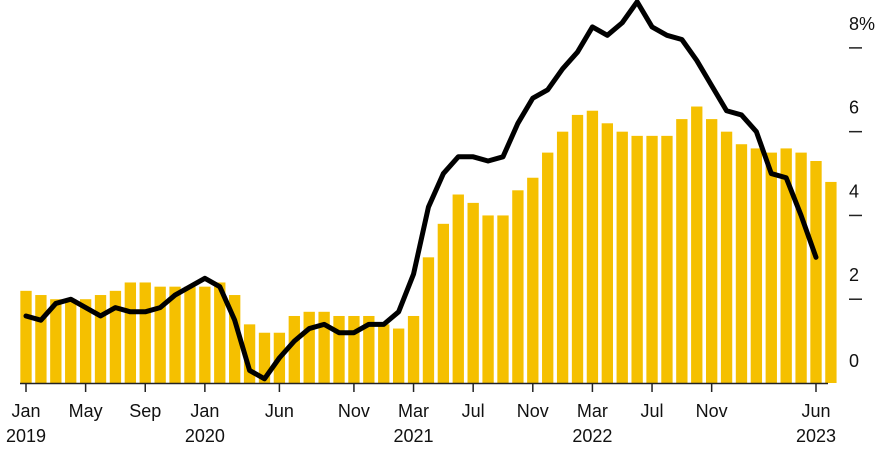  I want to click on x-tick-label: May, so click(86, 411).